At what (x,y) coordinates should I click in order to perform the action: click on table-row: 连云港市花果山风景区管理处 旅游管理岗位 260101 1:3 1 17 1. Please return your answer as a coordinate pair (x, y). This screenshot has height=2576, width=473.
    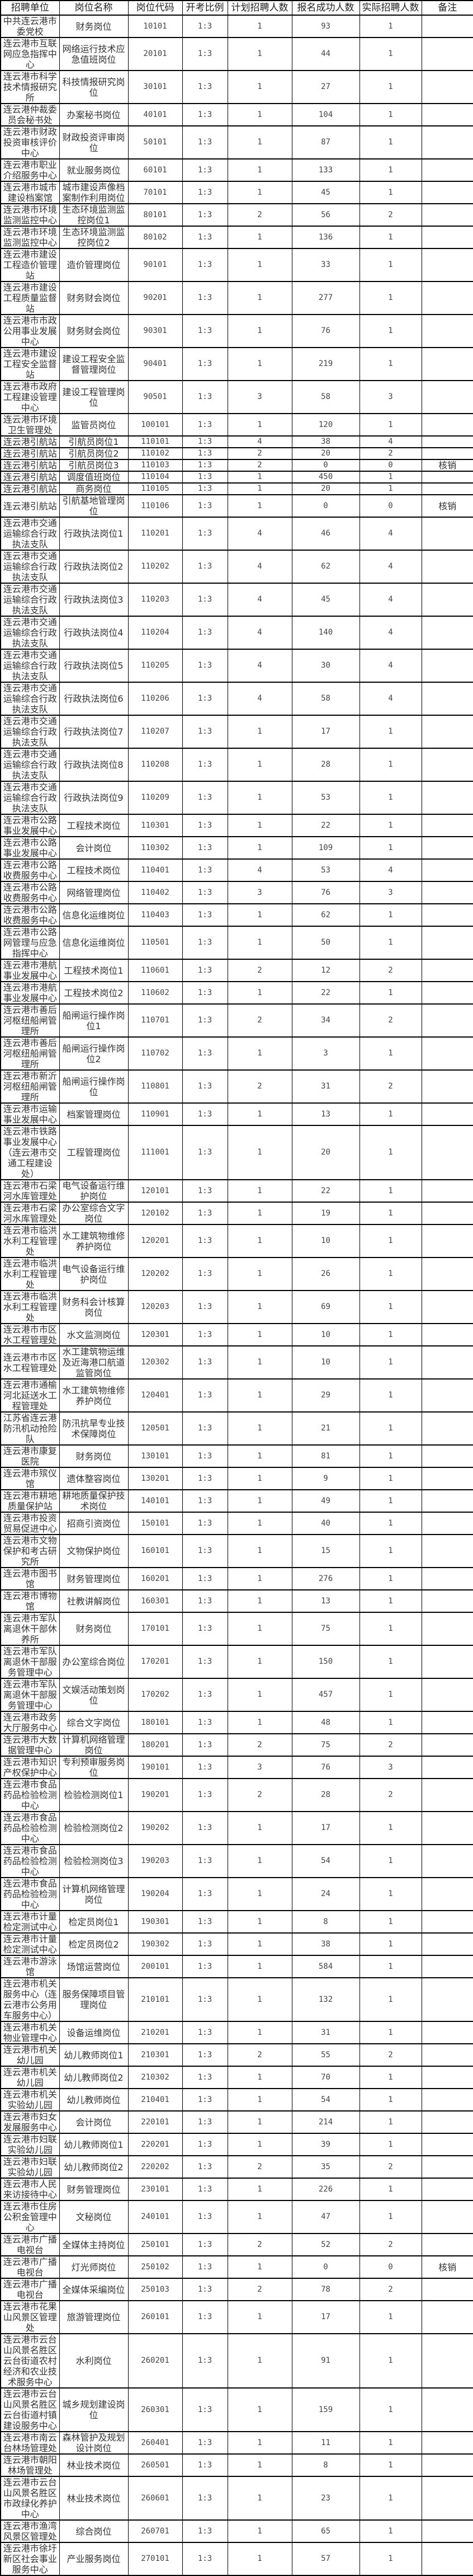
    Looking at the image, I should click on (236, 2317).